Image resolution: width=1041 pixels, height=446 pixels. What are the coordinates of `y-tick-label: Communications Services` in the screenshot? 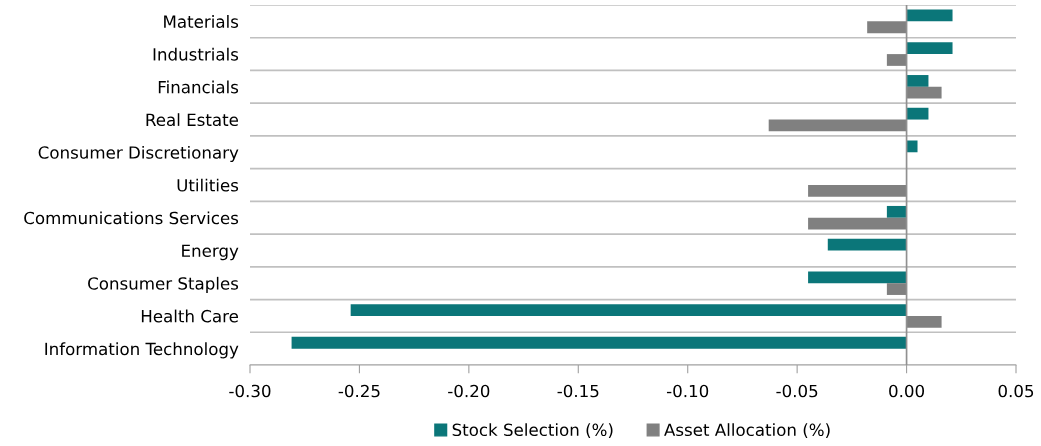 It's located at (131, 218).